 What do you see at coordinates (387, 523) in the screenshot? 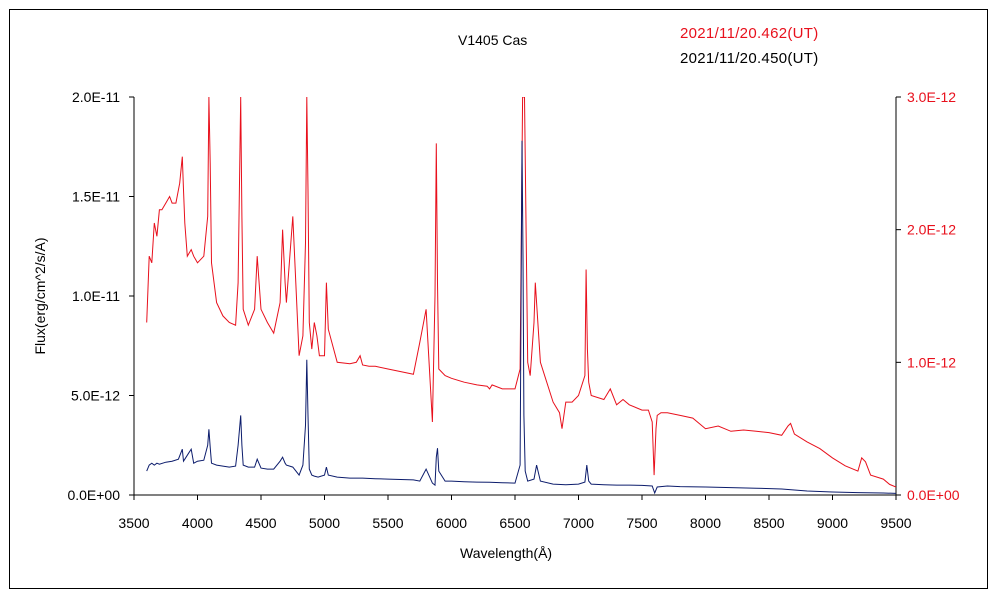
I see `x-tick-label: 5500` at bounding box center [387, 523].